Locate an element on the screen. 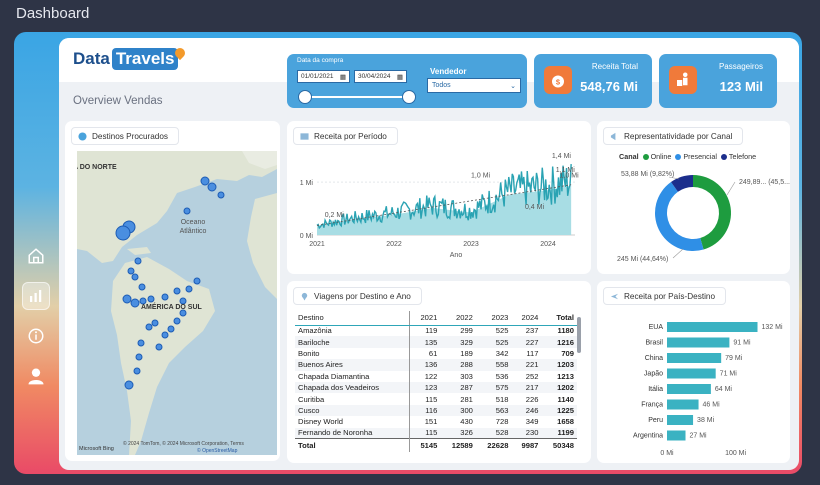 Image resolution: width=820 pixels, height=485 pixels. table-row: Chapada Diamantina 122 303 536 252 1213 is located at coordinates (436, 376).